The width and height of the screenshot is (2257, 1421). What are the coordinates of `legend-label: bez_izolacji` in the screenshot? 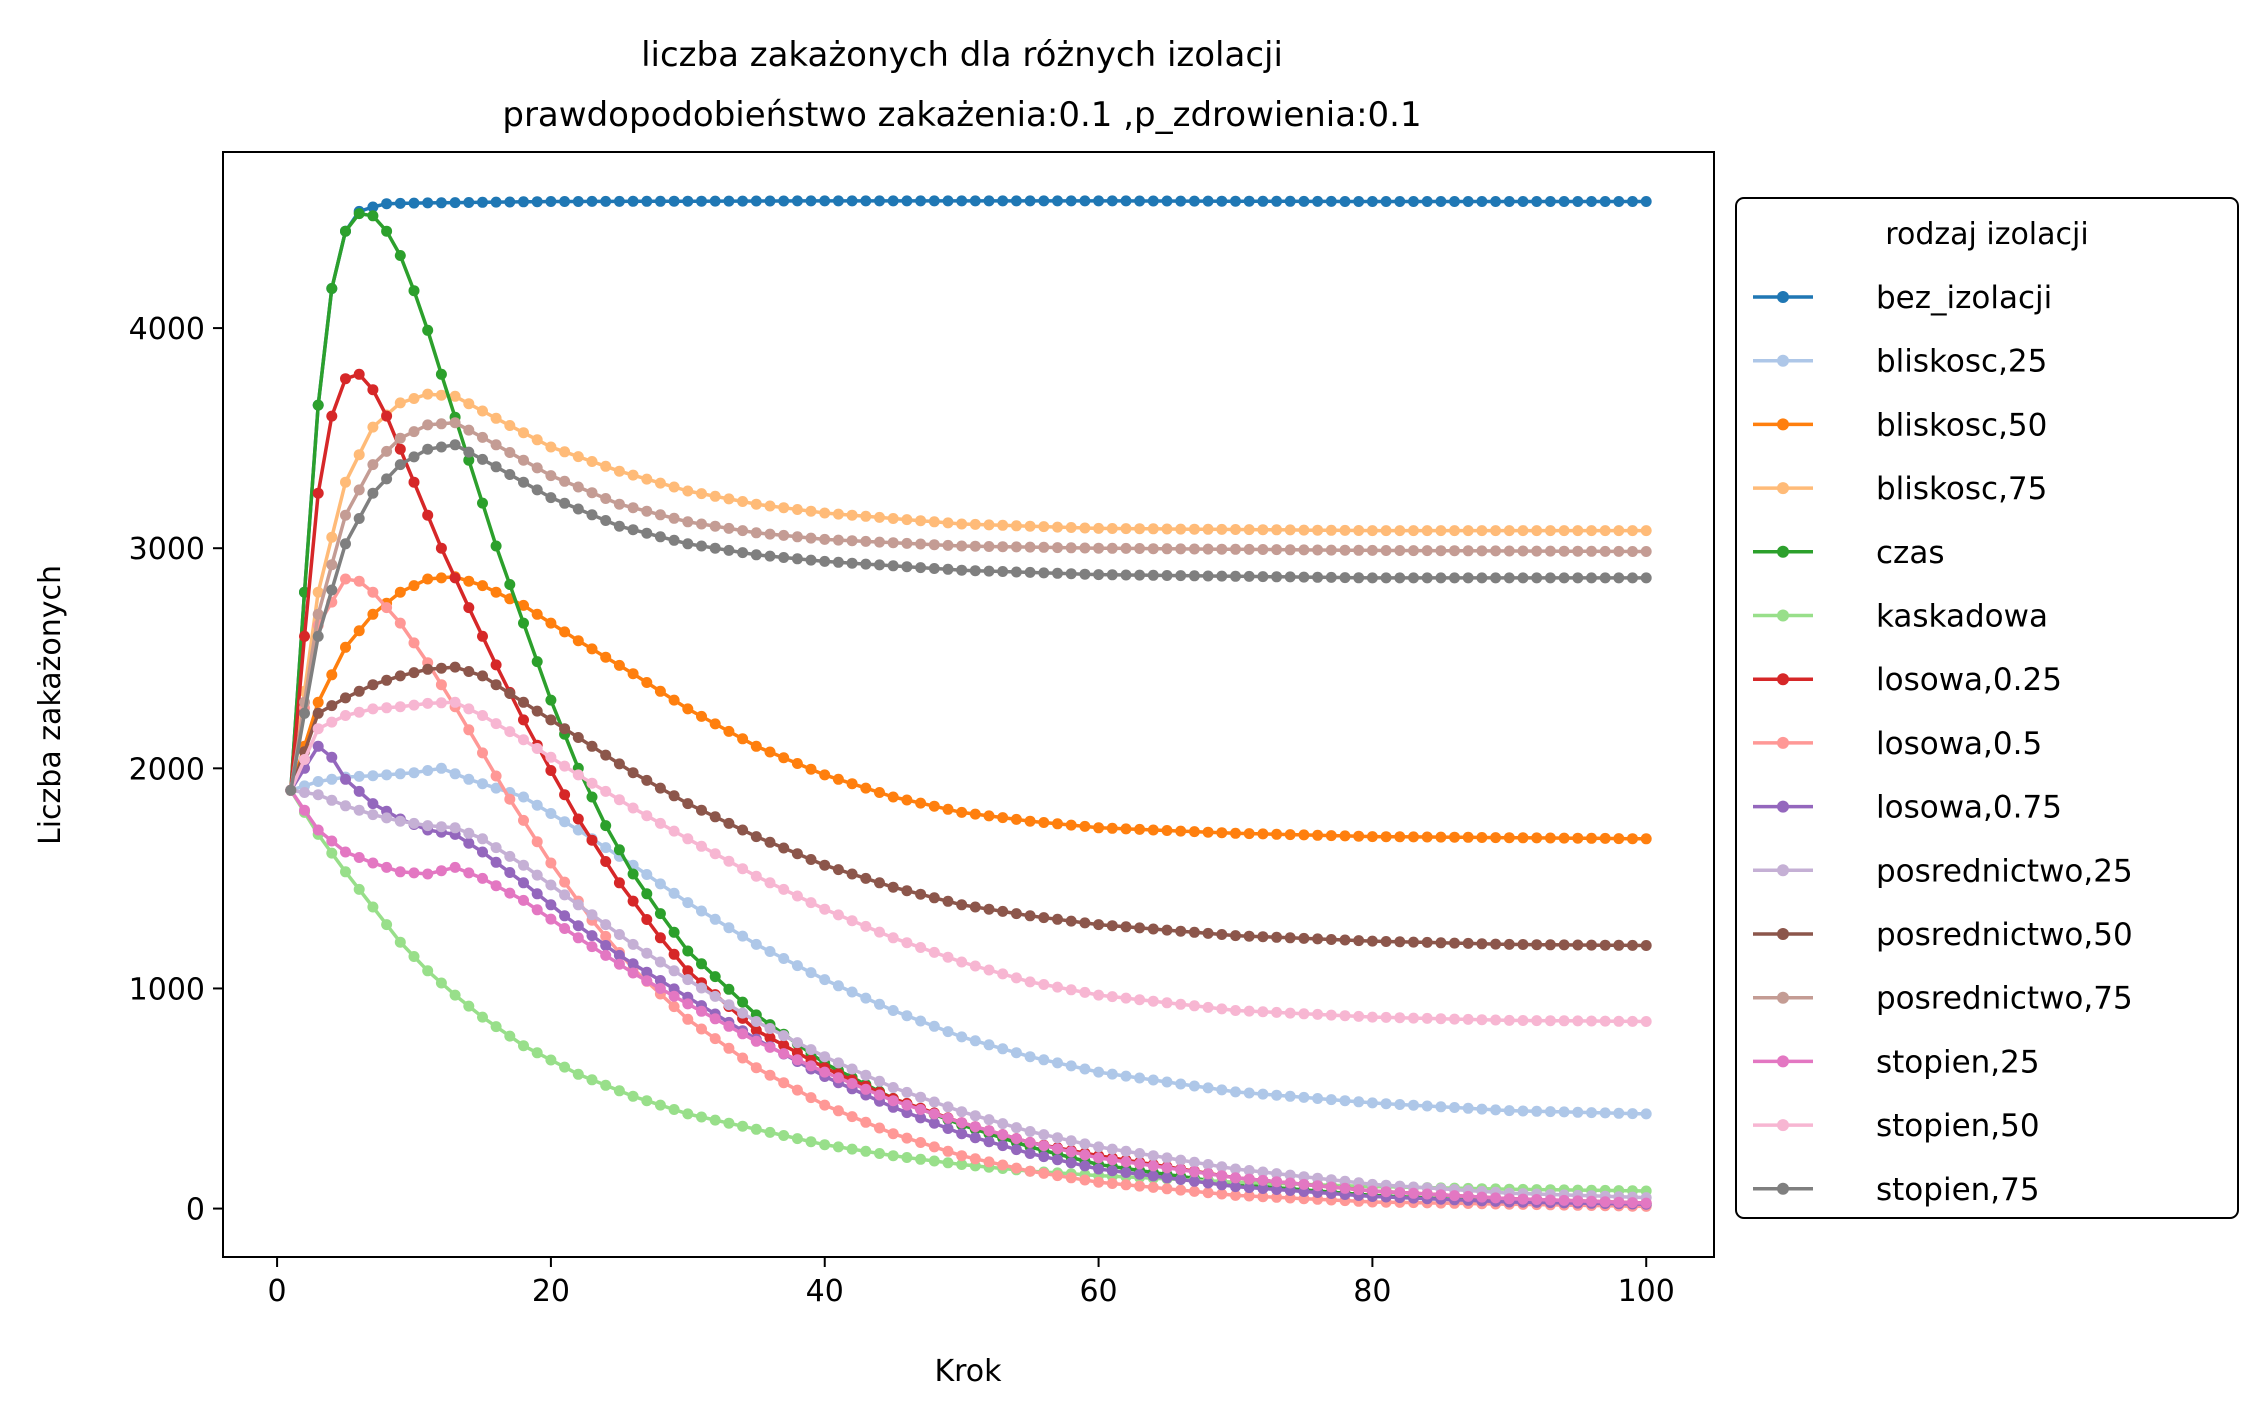 It's located at (1964, 298).